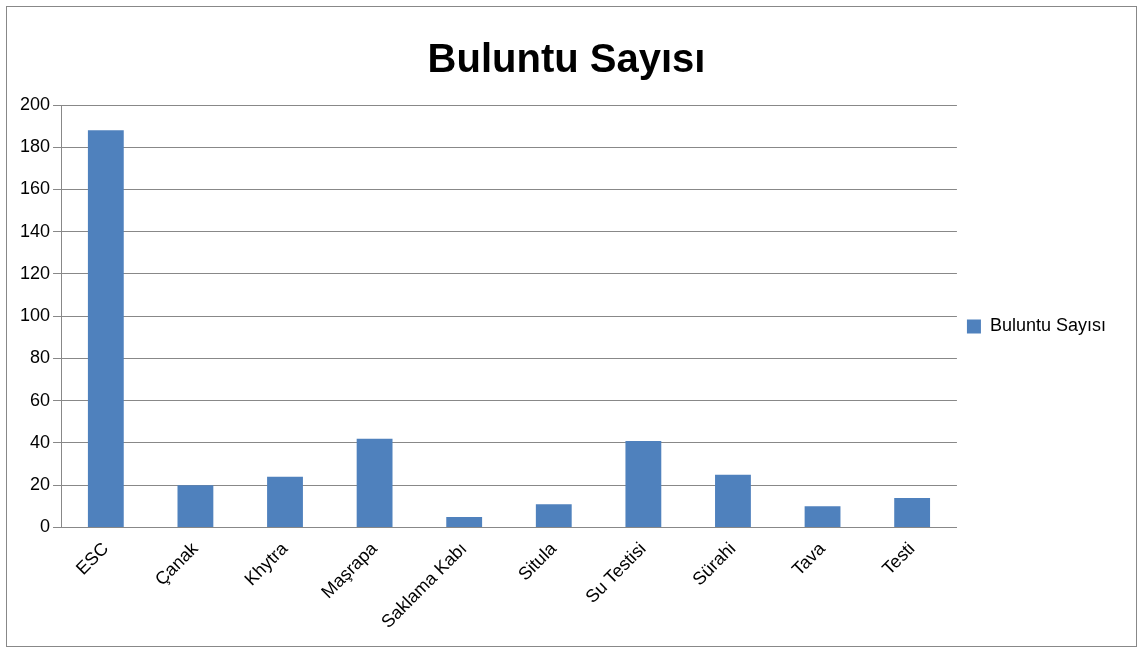  I want to click on y-tick-label: 80, so click(40, 357).